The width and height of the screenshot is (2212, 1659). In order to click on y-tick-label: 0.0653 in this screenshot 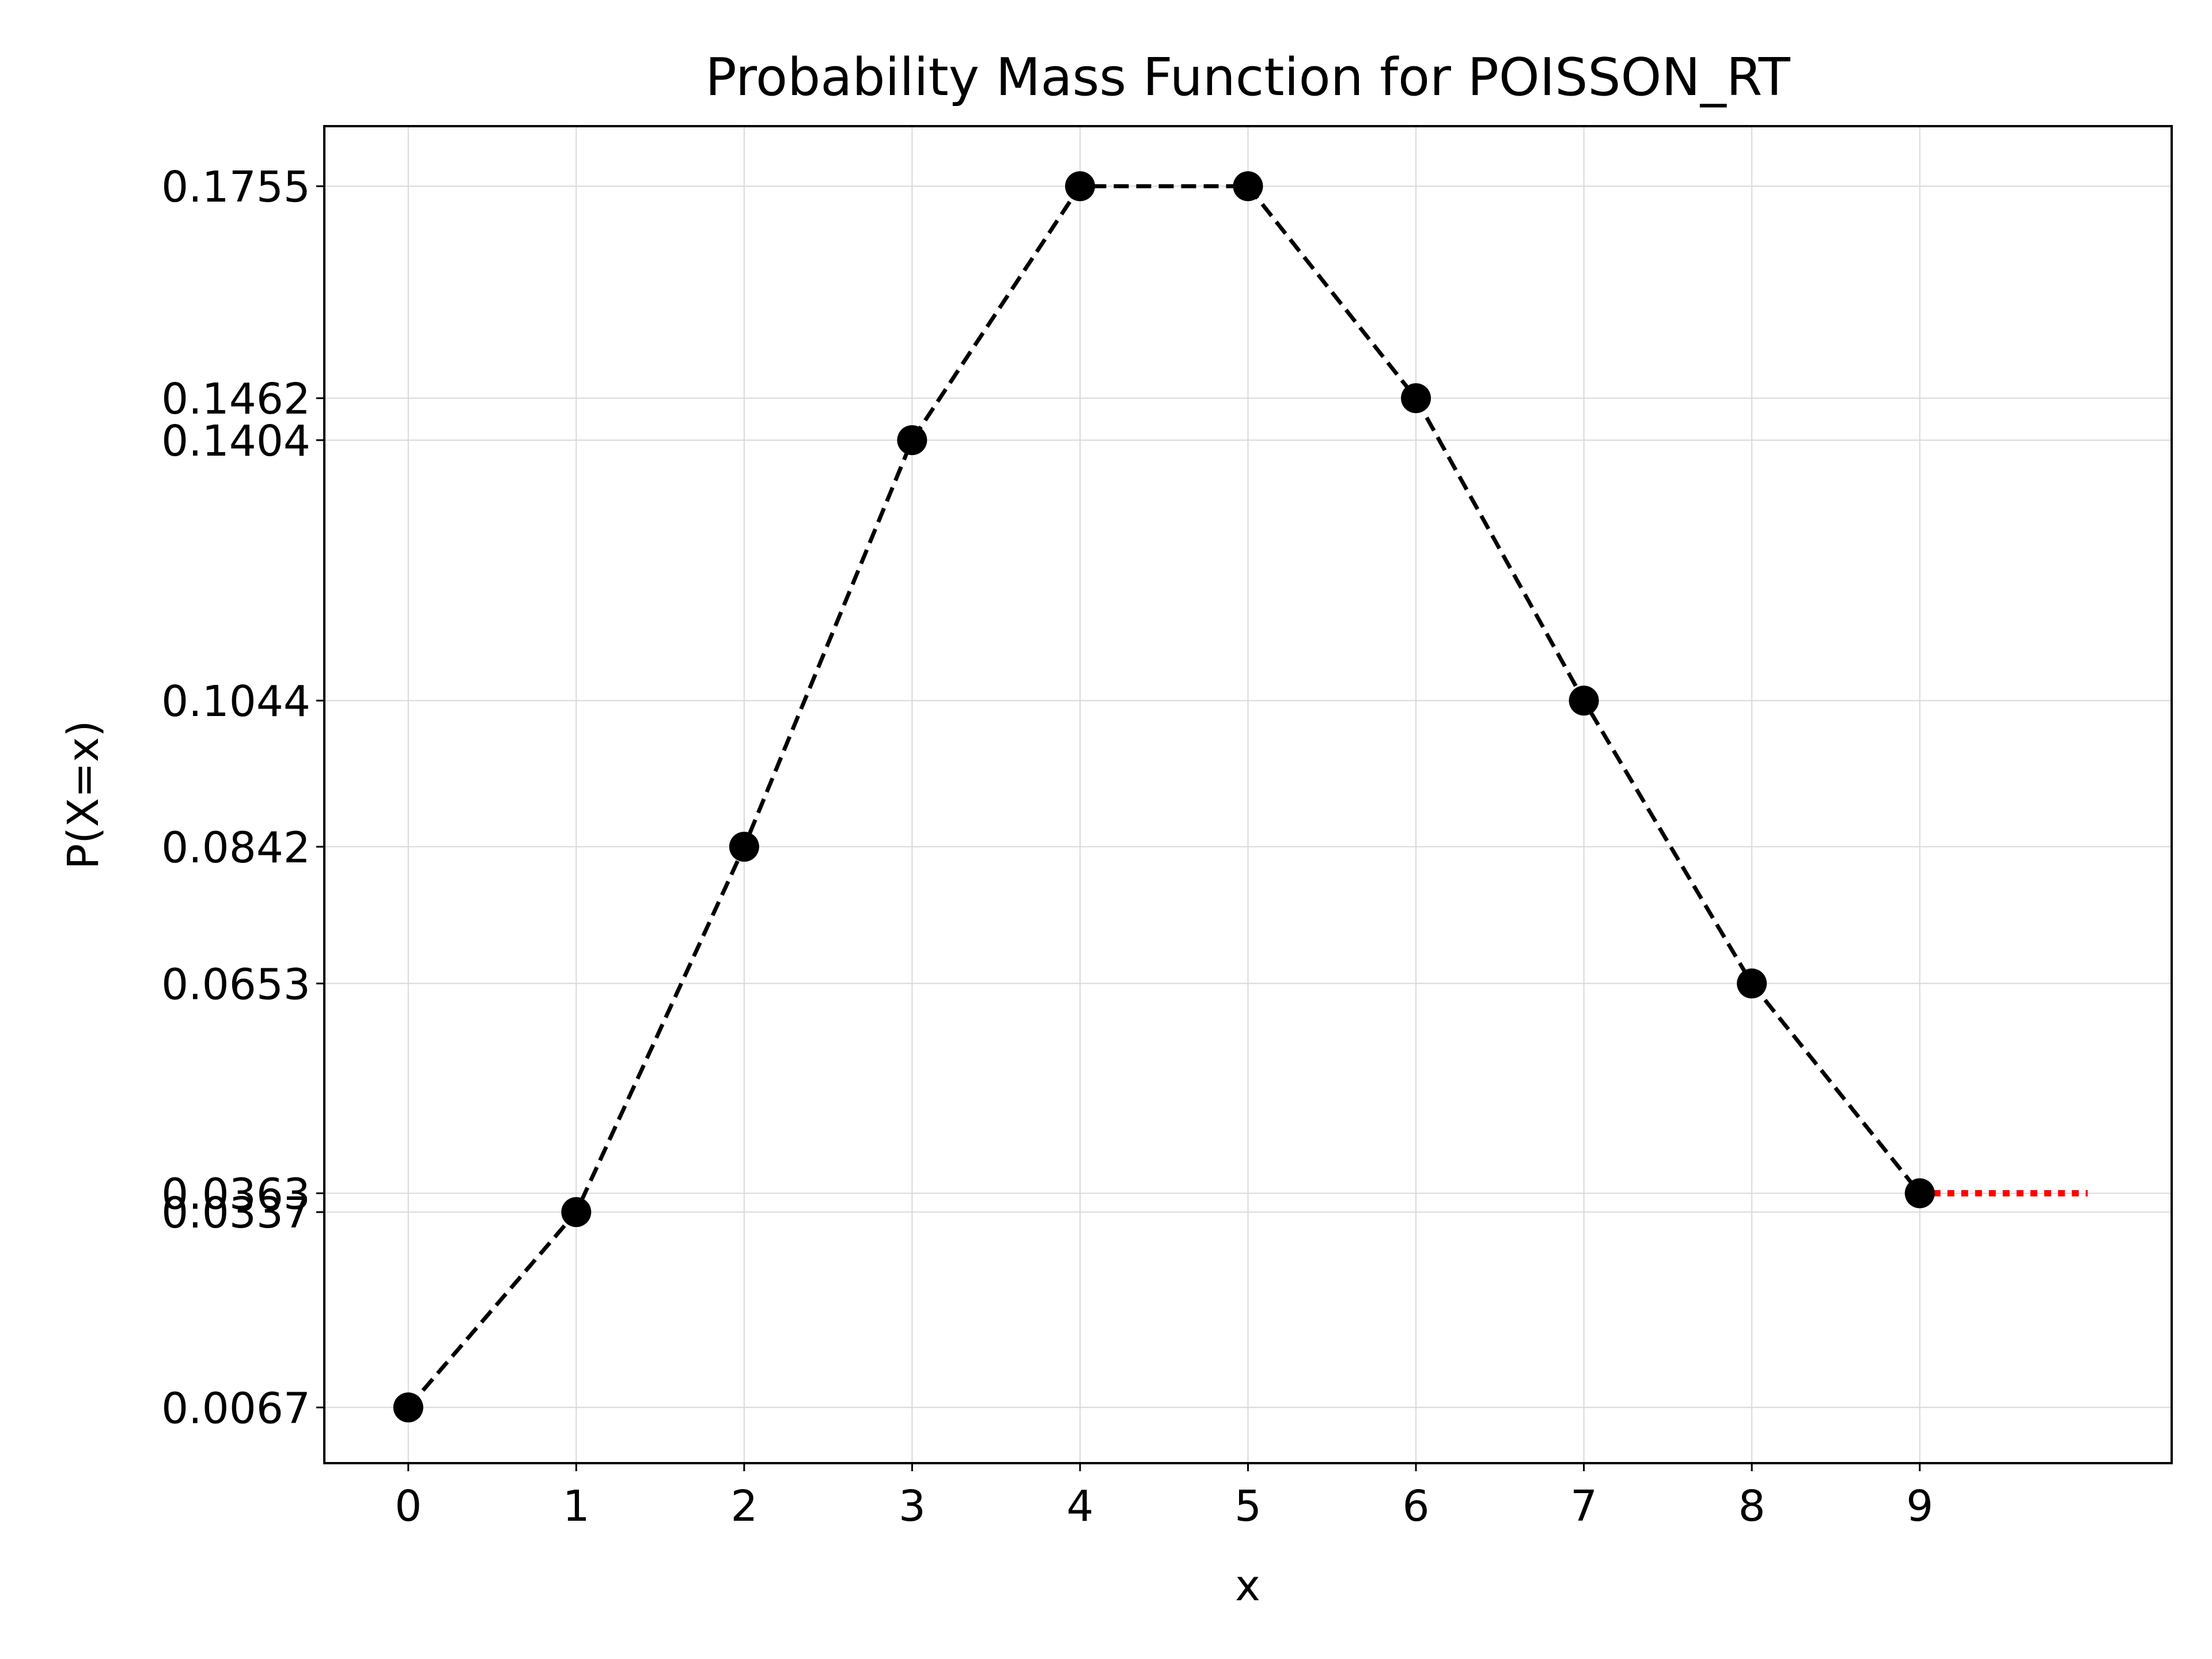, I will do `click(235, 984)`.